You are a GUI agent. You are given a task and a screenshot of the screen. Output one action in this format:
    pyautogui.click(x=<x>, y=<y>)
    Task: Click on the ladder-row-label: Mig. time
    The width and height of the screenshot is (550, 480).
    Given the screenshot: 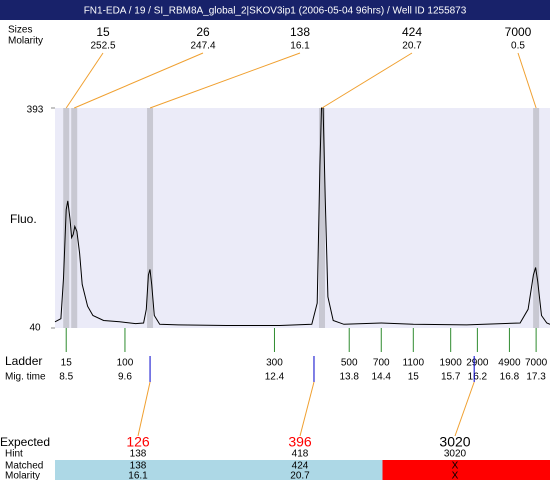 What is the action you would take?
    pyautogui.click(x=25, y=377)
    